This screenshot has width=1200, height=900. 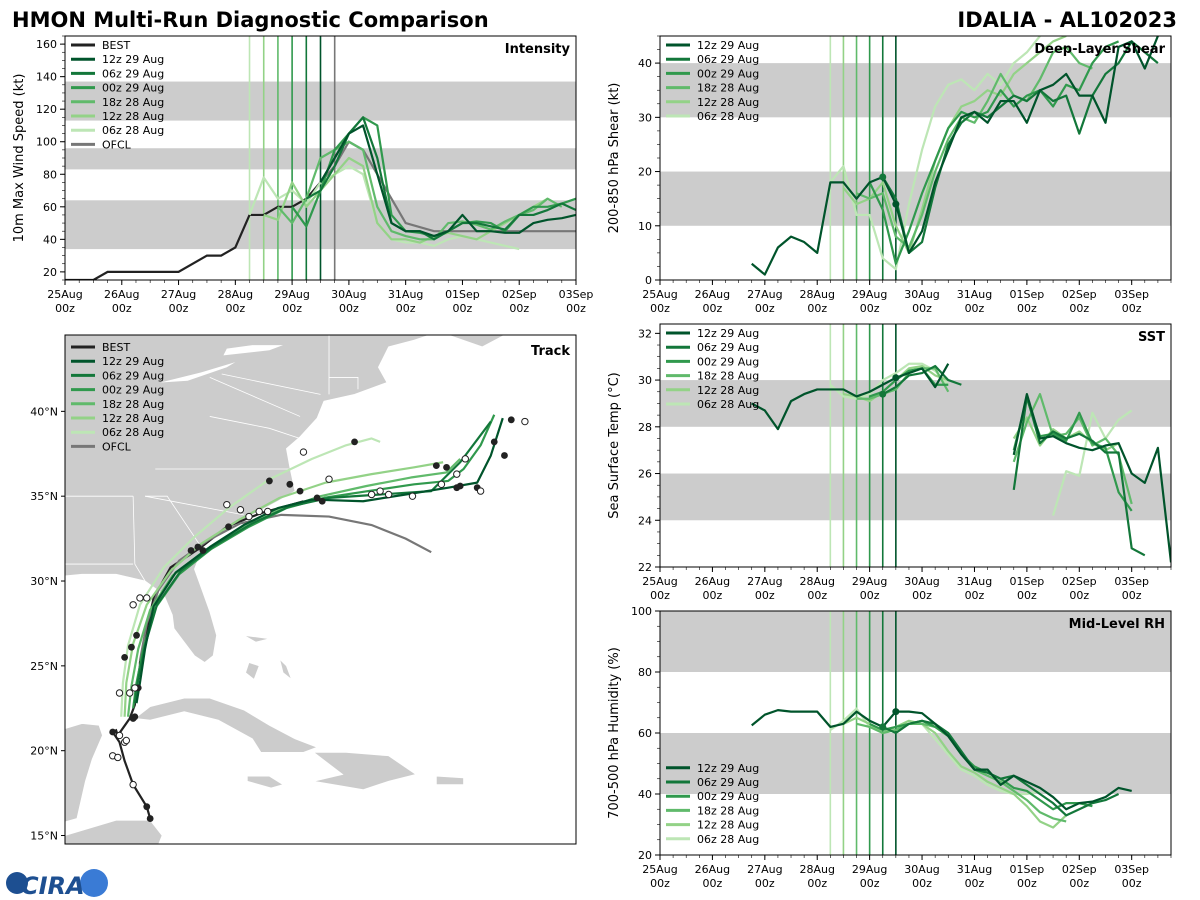 What do you see at coordinates (1027, 581) in the screenshot?
I see `sst-xtick-label-7: 01Sep` at bounding box center [1027, 581].